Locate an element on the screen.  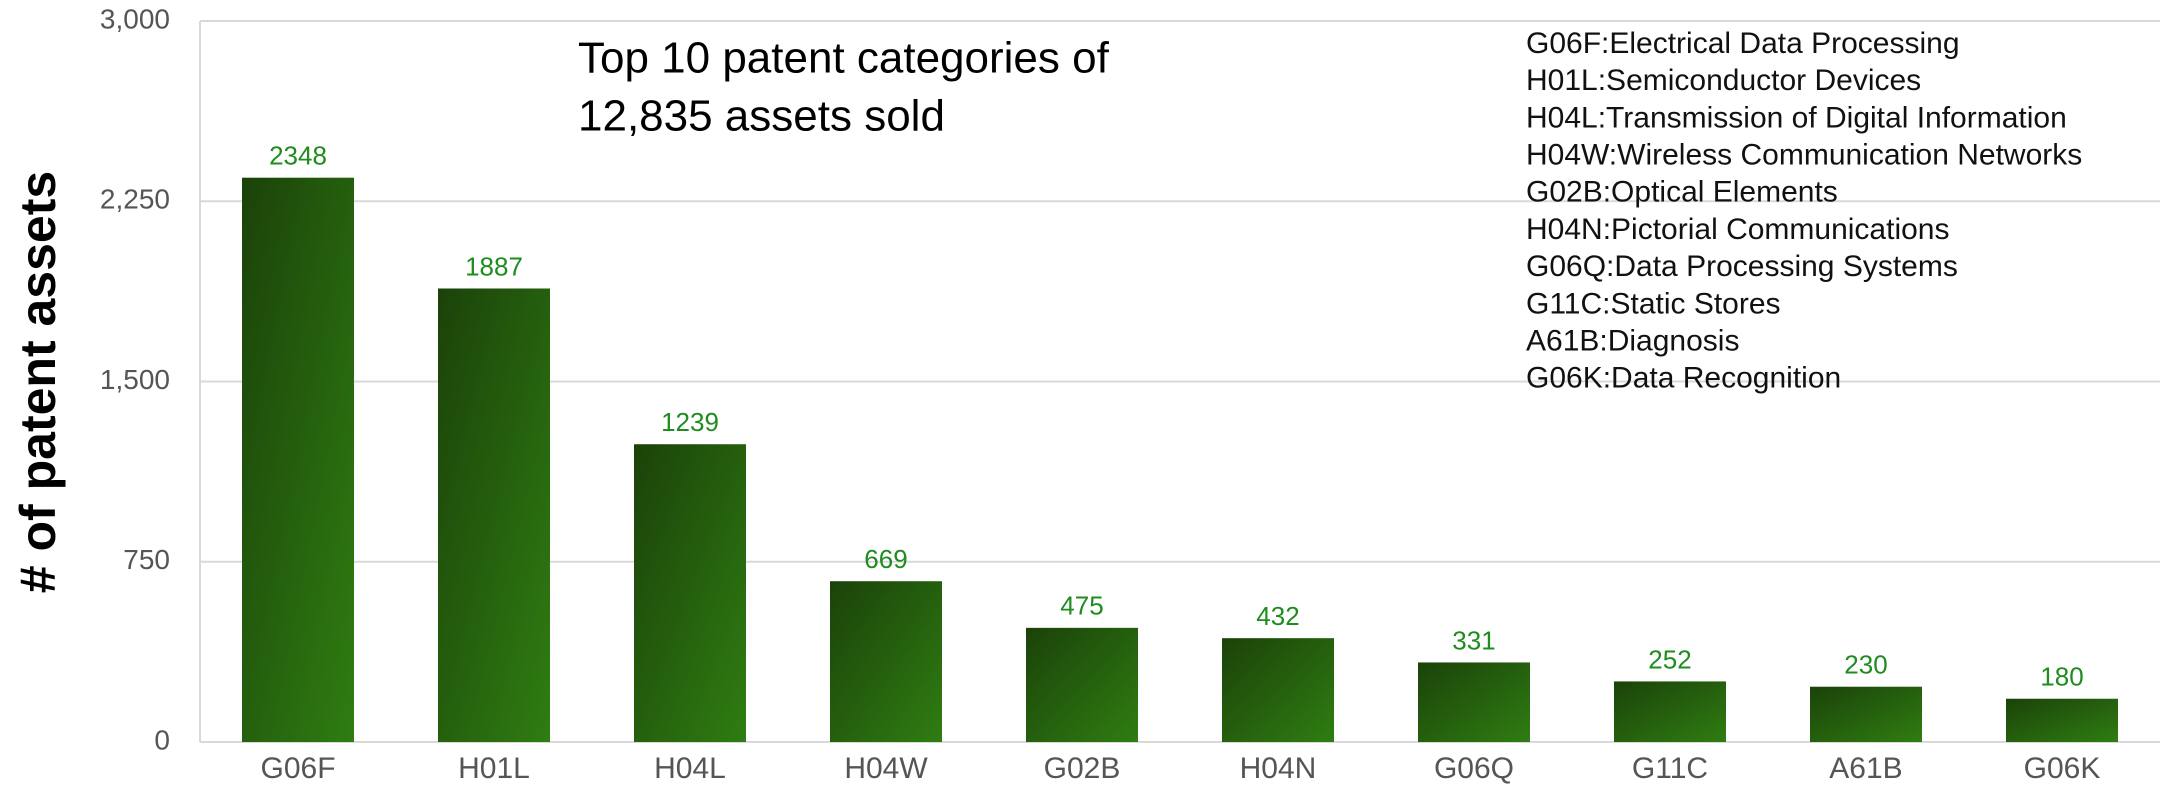
value-label: 230 is located at coordinates (1865, 665).